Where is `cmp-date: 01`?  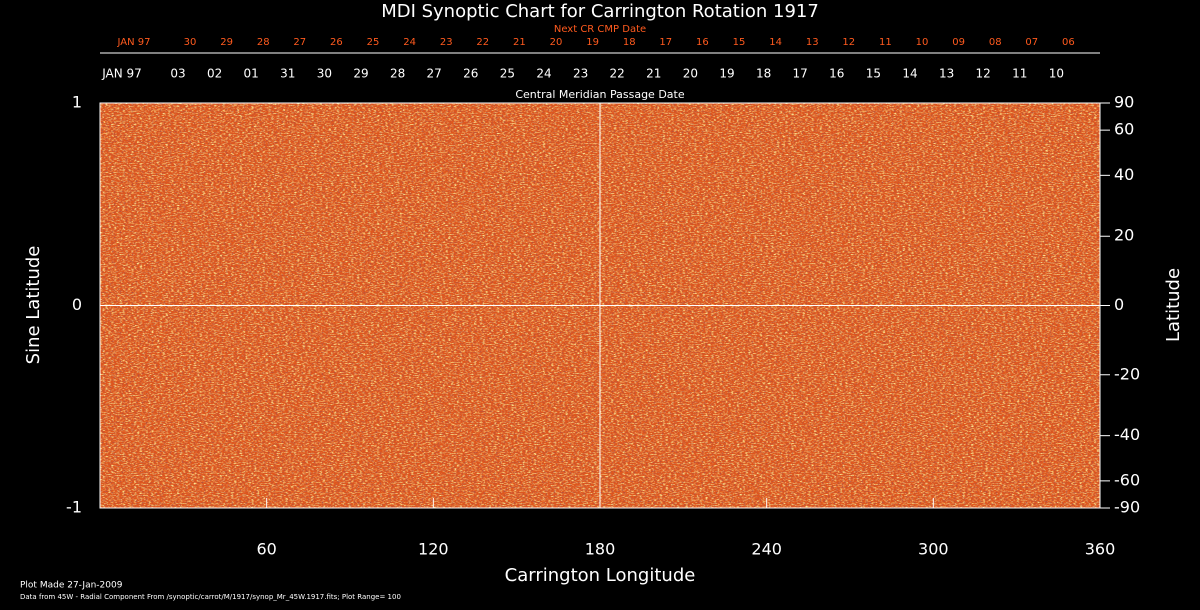 cmp-date: 01 is located at coordinates (251, 74).